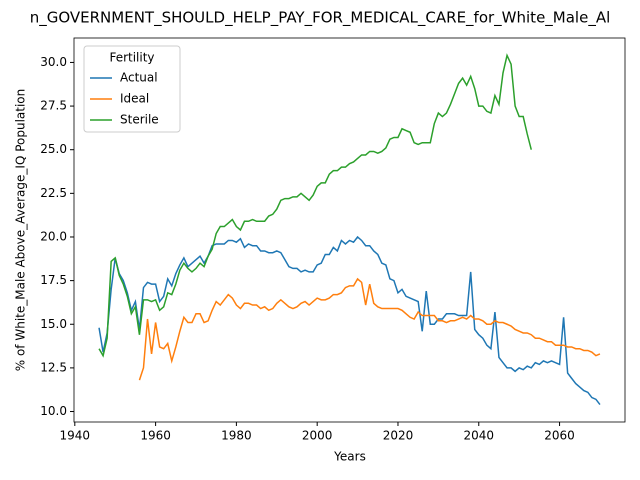  I want to click on y-tick-label: 20.0, so click(53, 236).